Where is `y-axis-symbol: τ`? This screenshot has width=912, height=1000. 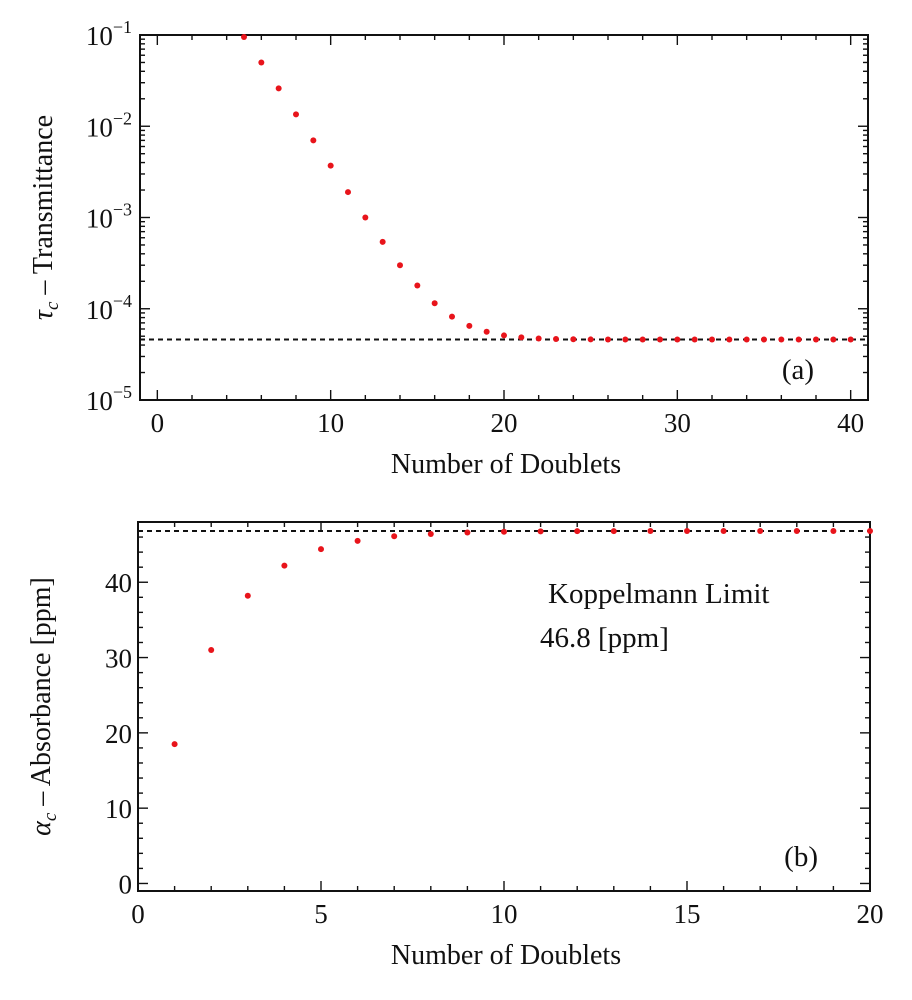
y-axis-symbol: τ is located at coordinates (43, 314).